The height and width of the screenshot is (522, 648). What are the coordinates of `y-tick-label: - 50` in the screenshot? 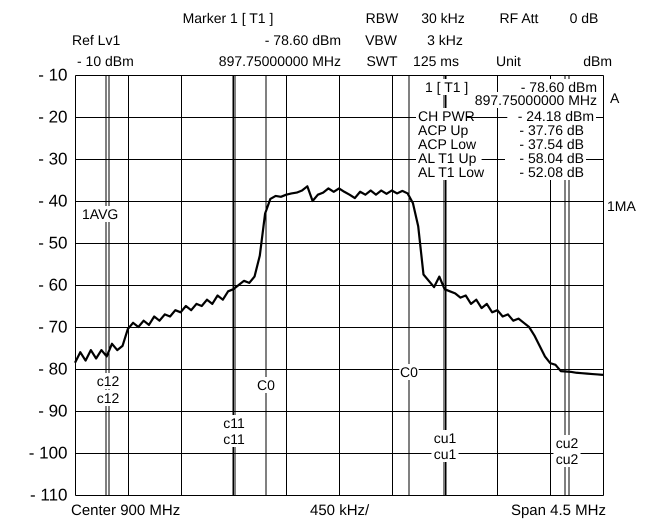 It's located at (53, 243).